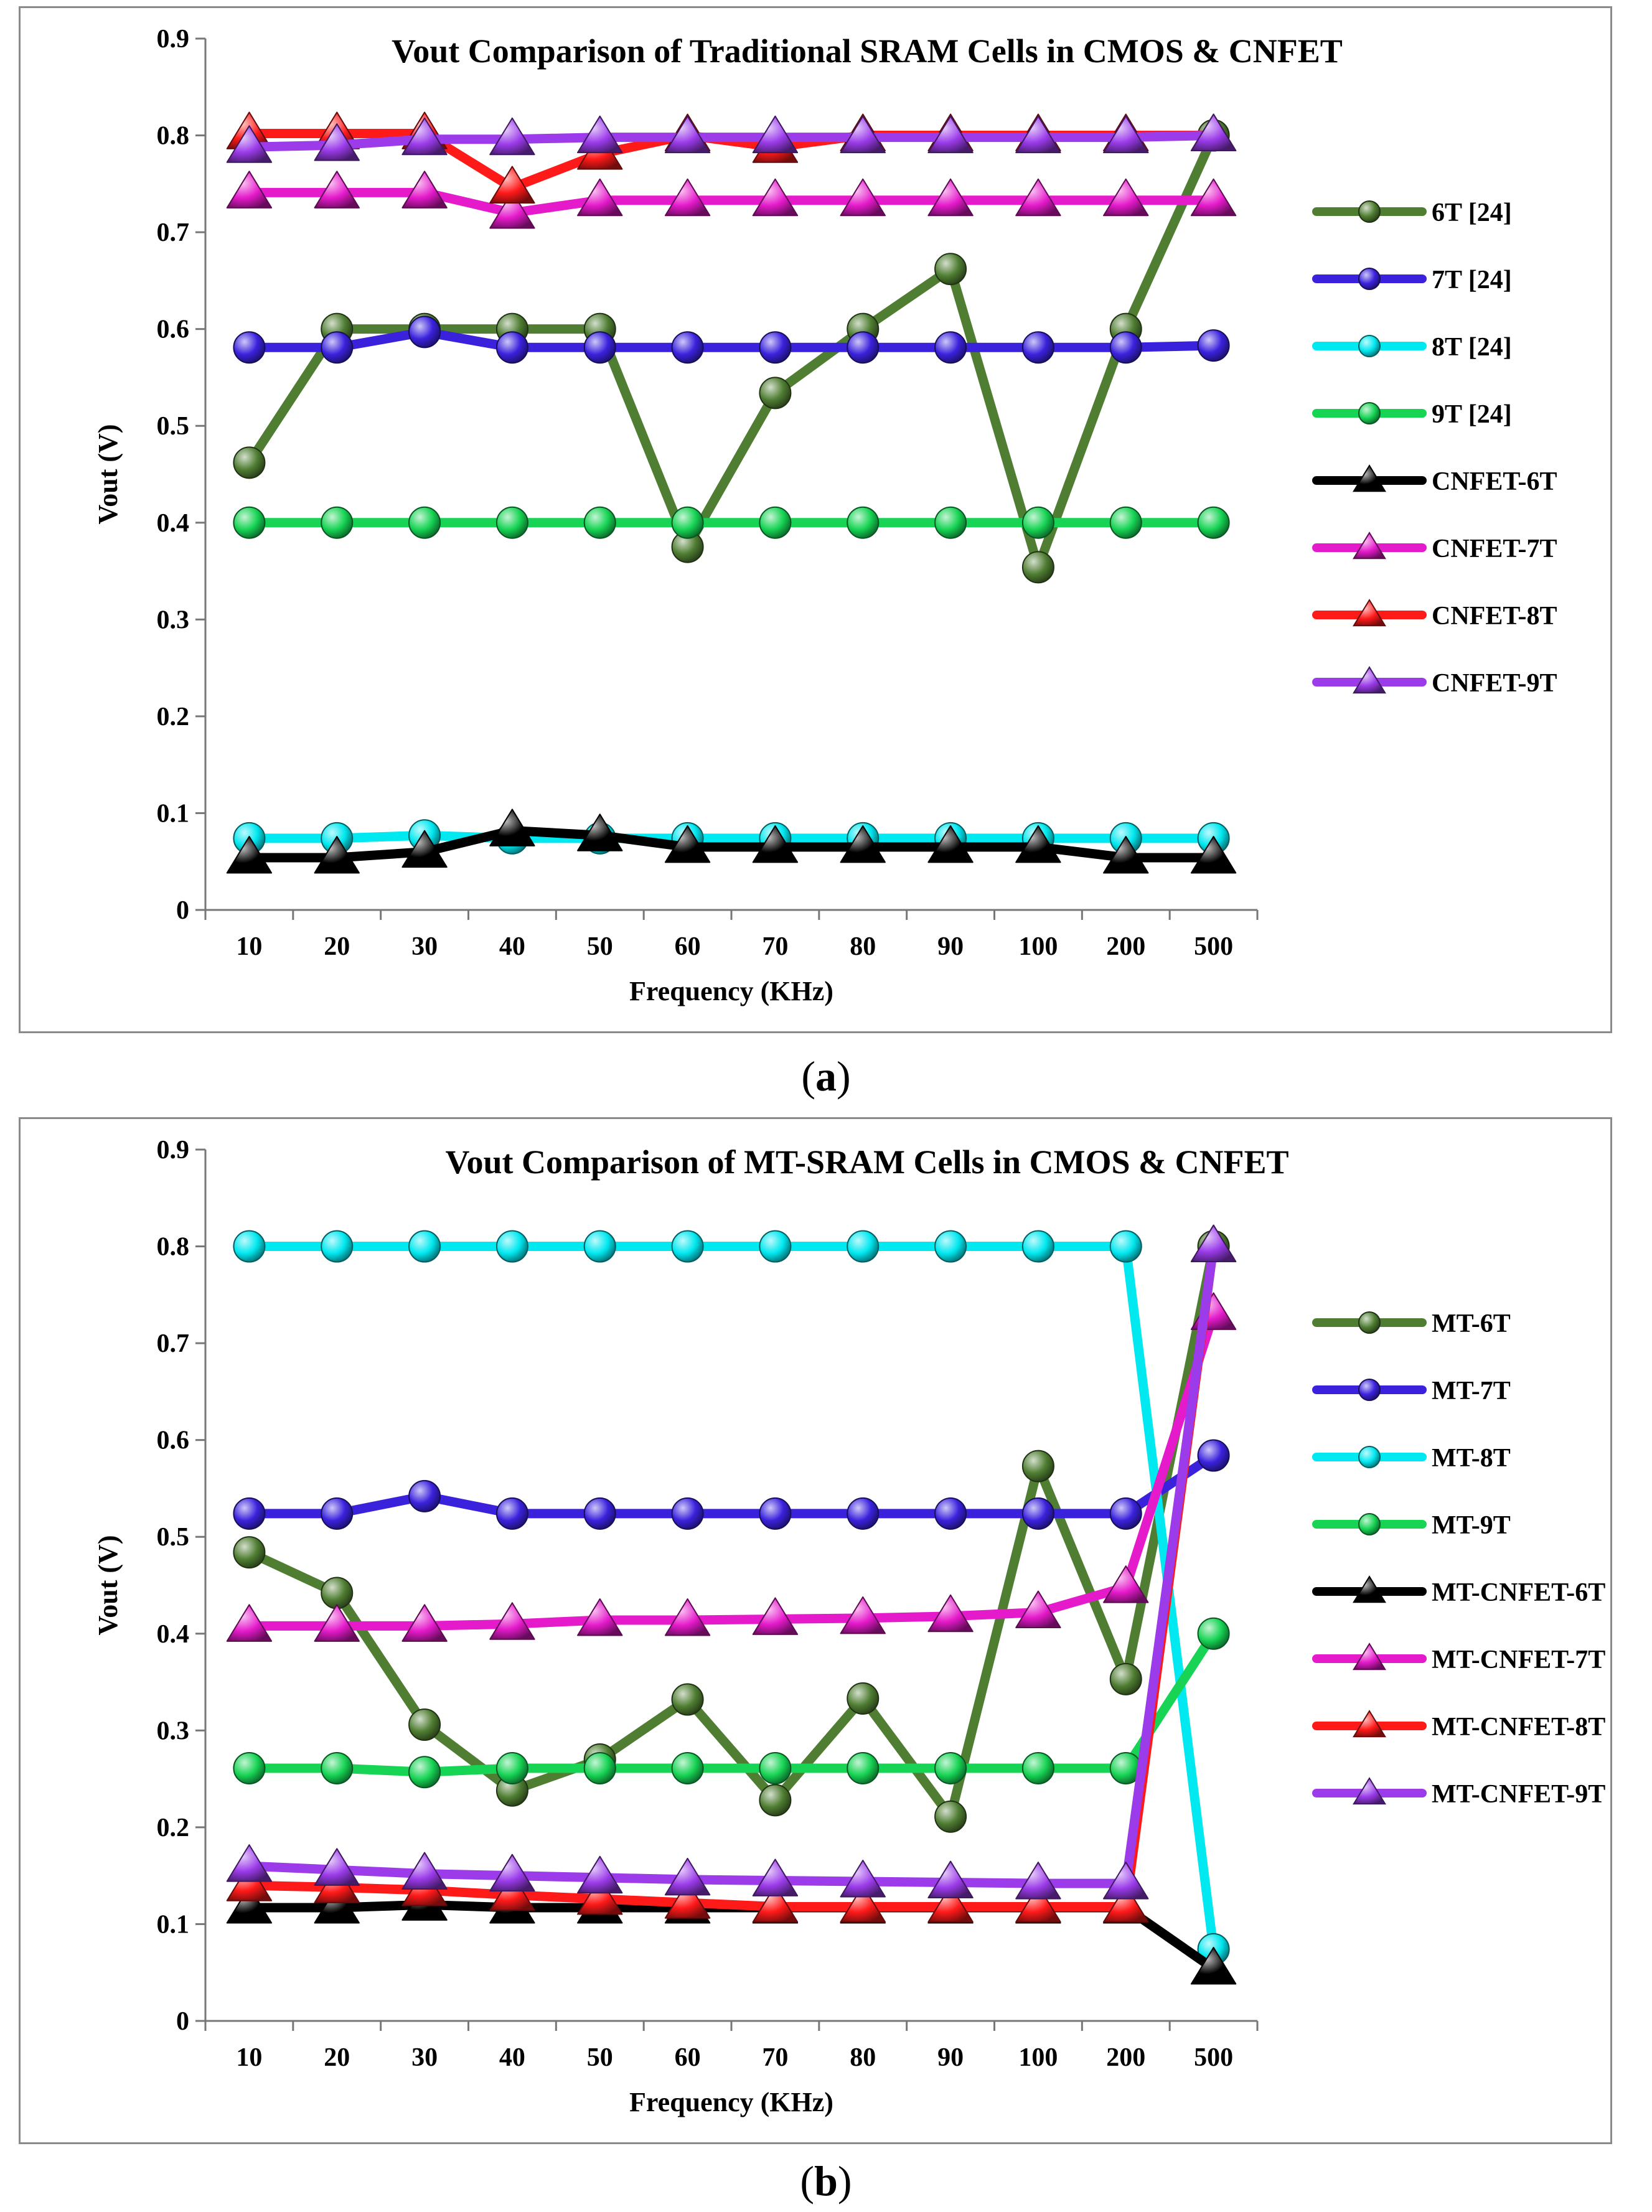 The width and height of the screenshot is (1652, 2212). Describe the element at coordinates (1472, 415) in the screenshot. I see `legend-label: 9T [24]` at that location.